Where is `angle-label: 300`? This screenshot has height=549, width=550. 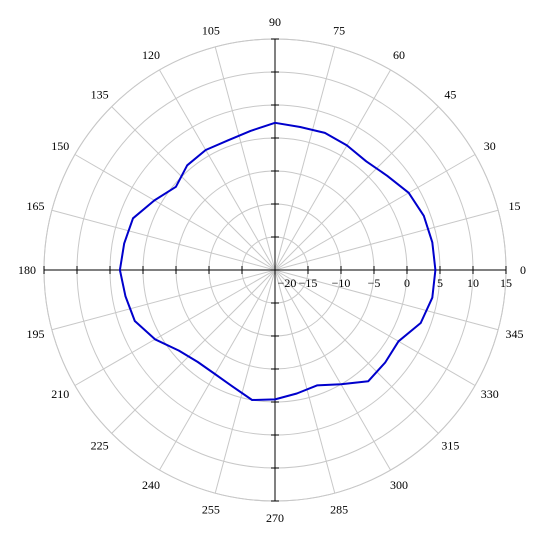 angle-label: 300 is located at coordinates (399, 485).